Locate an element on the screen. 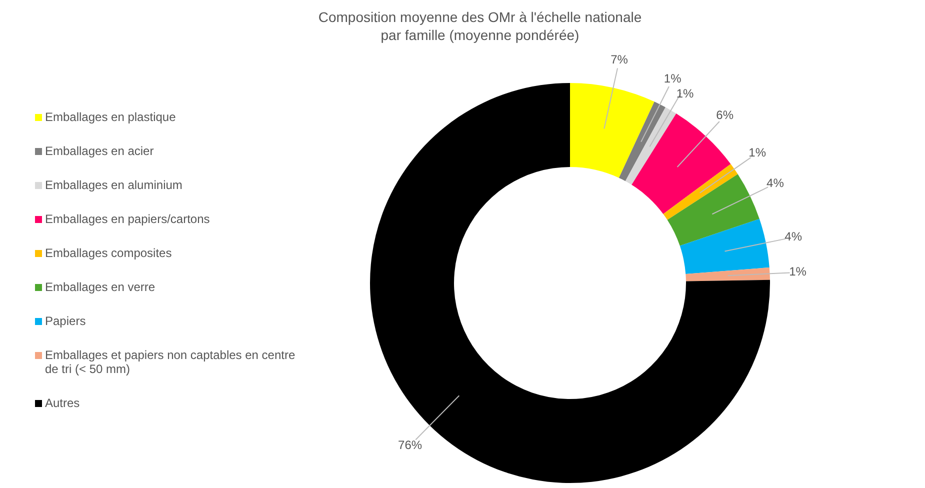  legend-label: Emballages composites is located at coordinates (108, 253).